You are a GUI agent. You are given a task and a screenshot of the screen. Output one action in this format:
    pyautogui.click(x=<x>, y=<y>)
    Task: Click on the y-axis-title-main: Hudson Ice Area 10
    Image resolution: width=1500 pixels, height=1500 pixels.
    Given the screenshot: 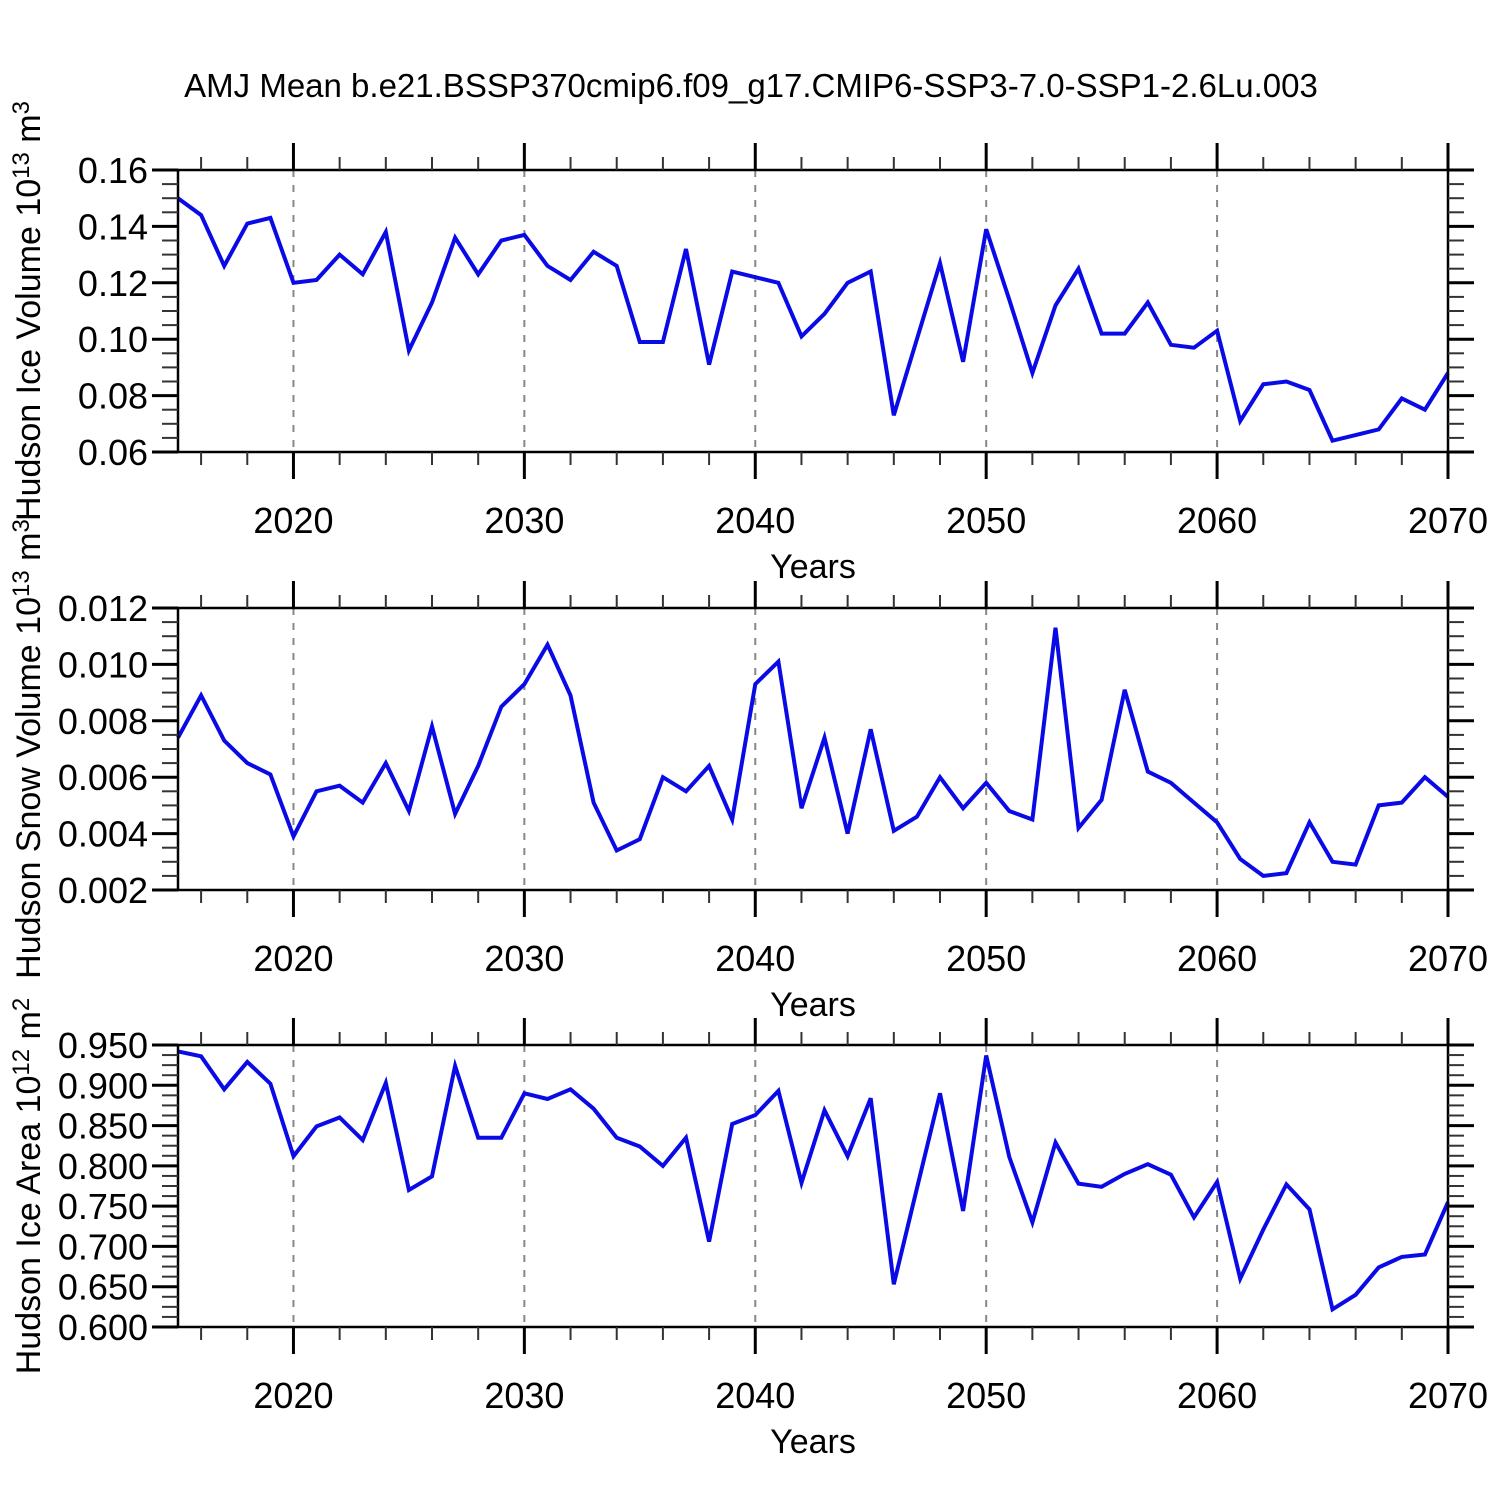 What is the action you would take?
    pyautogui.click(x=29, y=1225)
    